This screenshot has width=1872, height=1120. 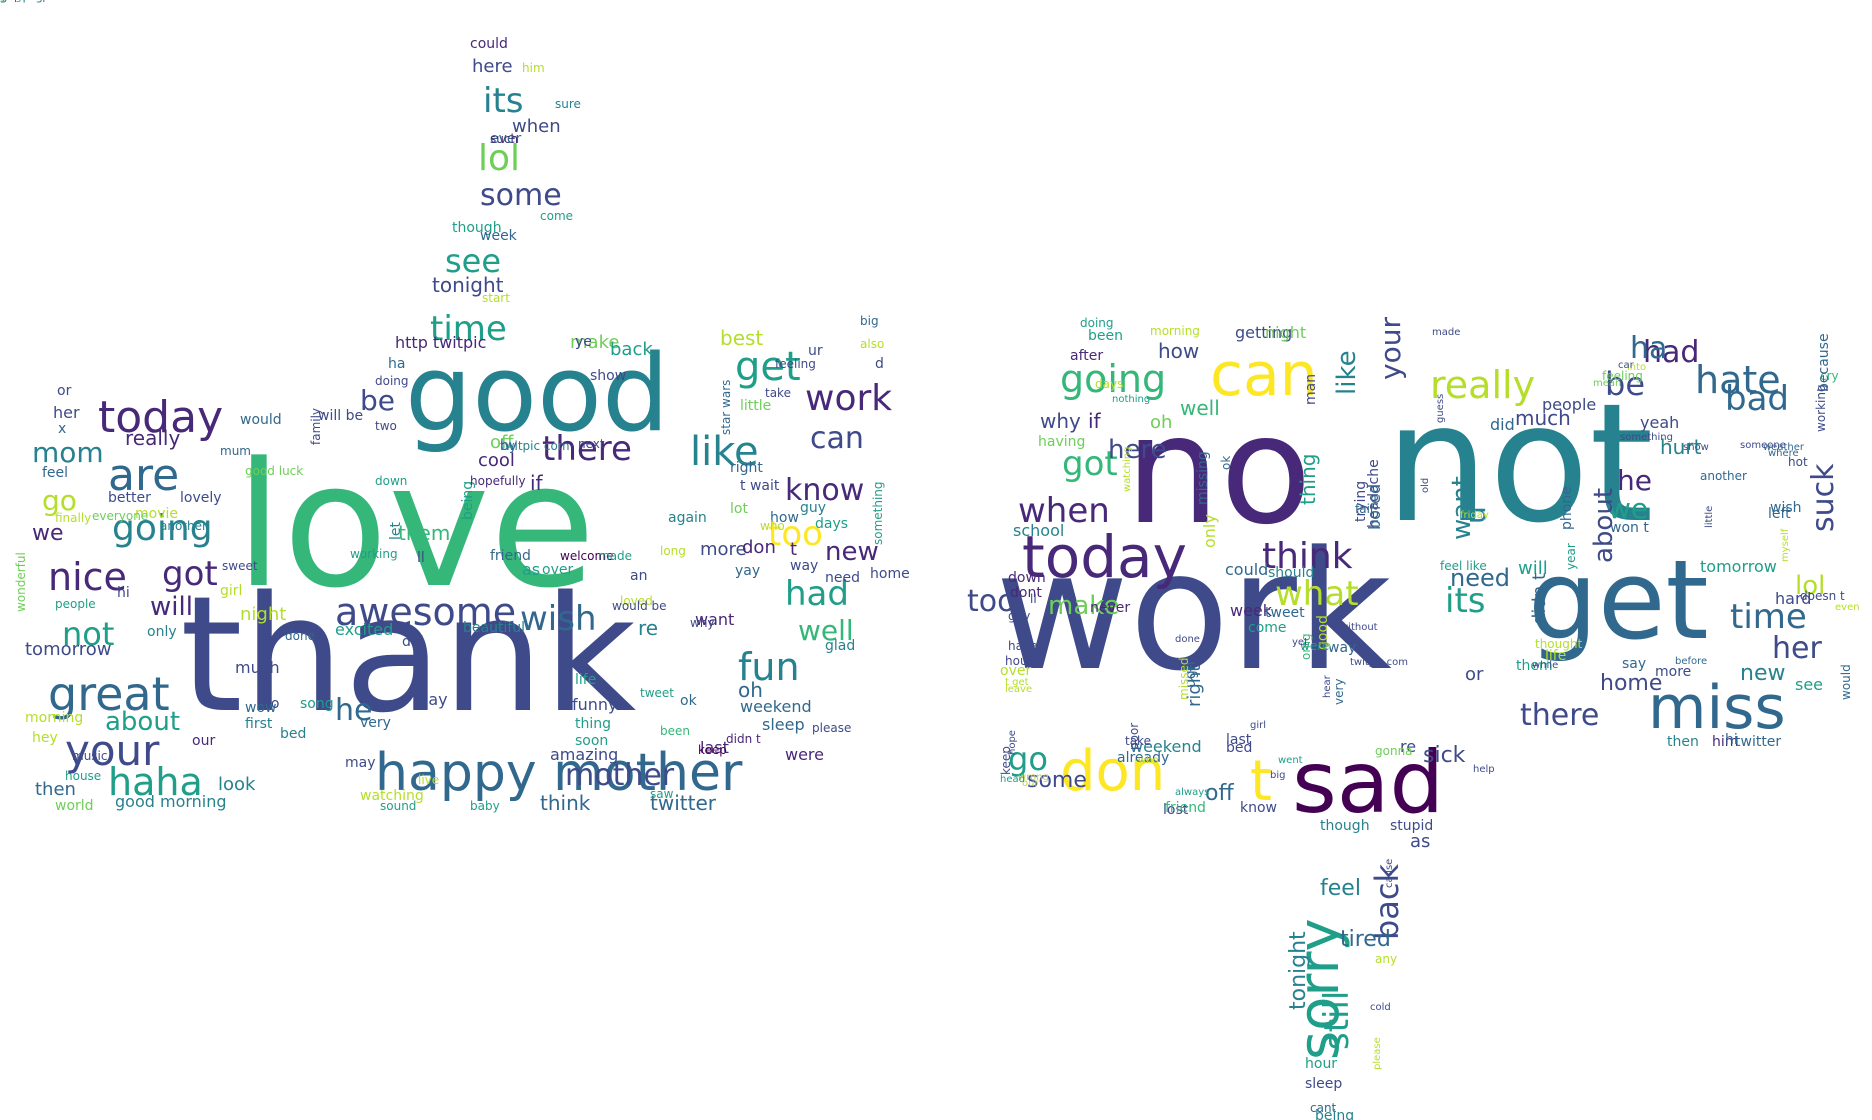 What do you see at coordinates (746, 468) in the screenshot?
I see `positive-word-right: right` at bounding box center [746, 468].